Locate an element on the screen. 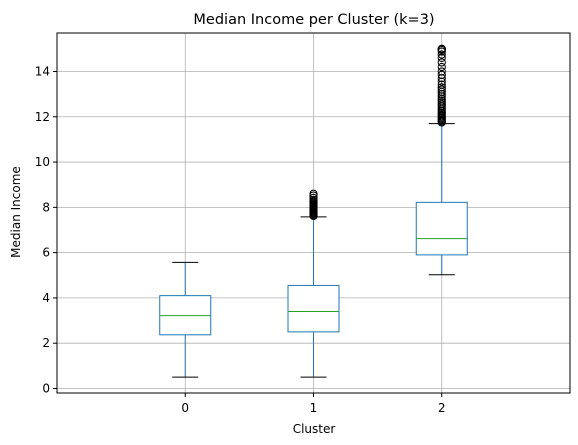 Image resolution: width=578 pixels, height=445 pixels. y-tick-label: 2 is located at coordinates (46, 343).